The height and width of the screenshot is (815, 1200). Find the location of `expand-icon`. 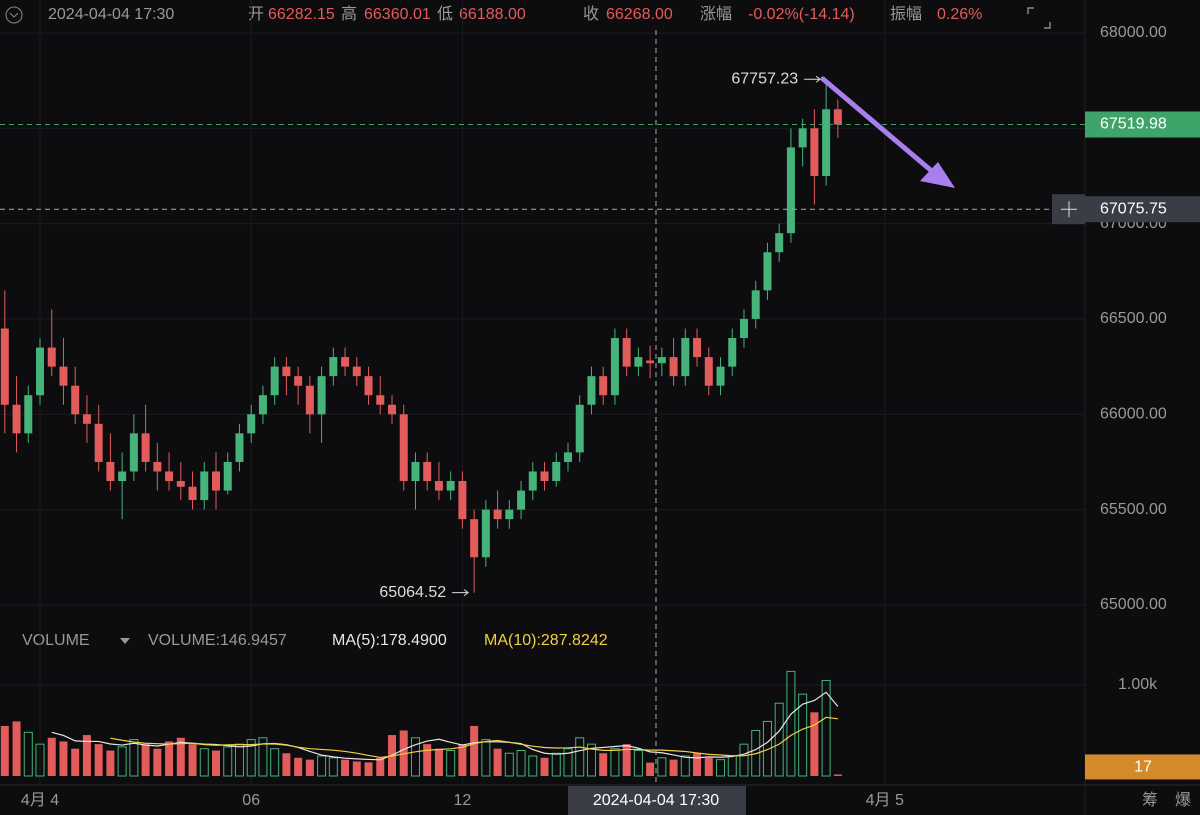

expand-icon is located at coordinates (1039, 18).